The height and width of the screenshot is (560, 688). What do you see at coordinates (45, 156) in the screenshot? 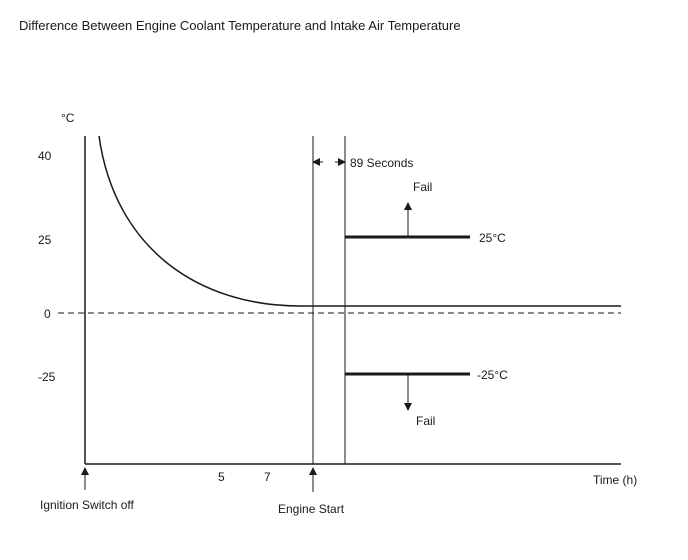
I see `y-tick-40: 40` at bounding box center [45, 156].